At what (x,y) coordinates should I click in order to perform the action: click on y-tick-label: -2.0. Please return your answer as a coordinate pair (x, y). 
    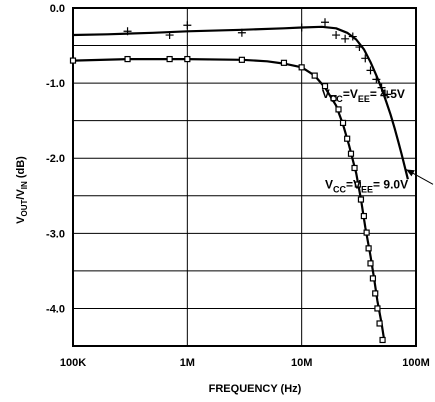
    Looking at the image, I should click on (55, 159).